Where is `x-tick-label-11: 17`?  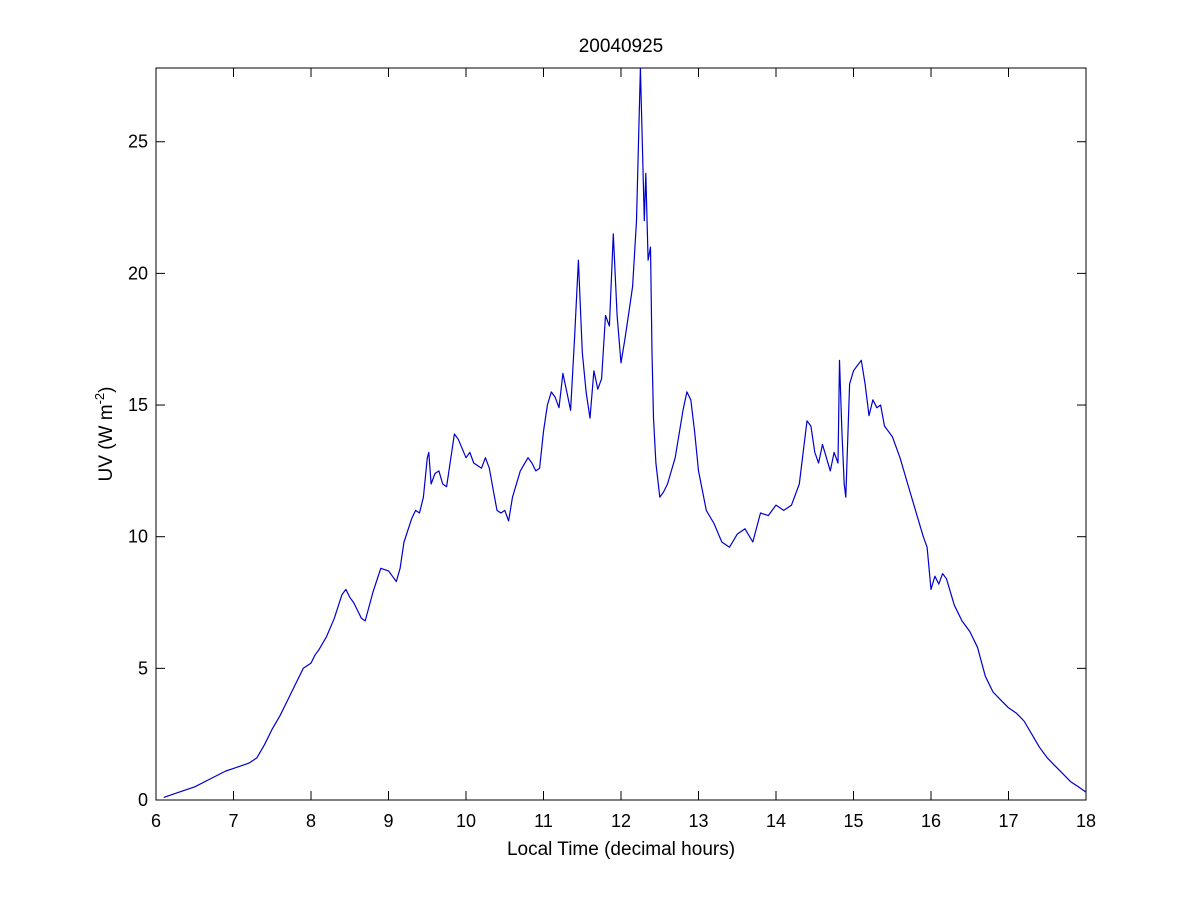 x-tick-label-11: 17 is located at coordinates (1008, 821).